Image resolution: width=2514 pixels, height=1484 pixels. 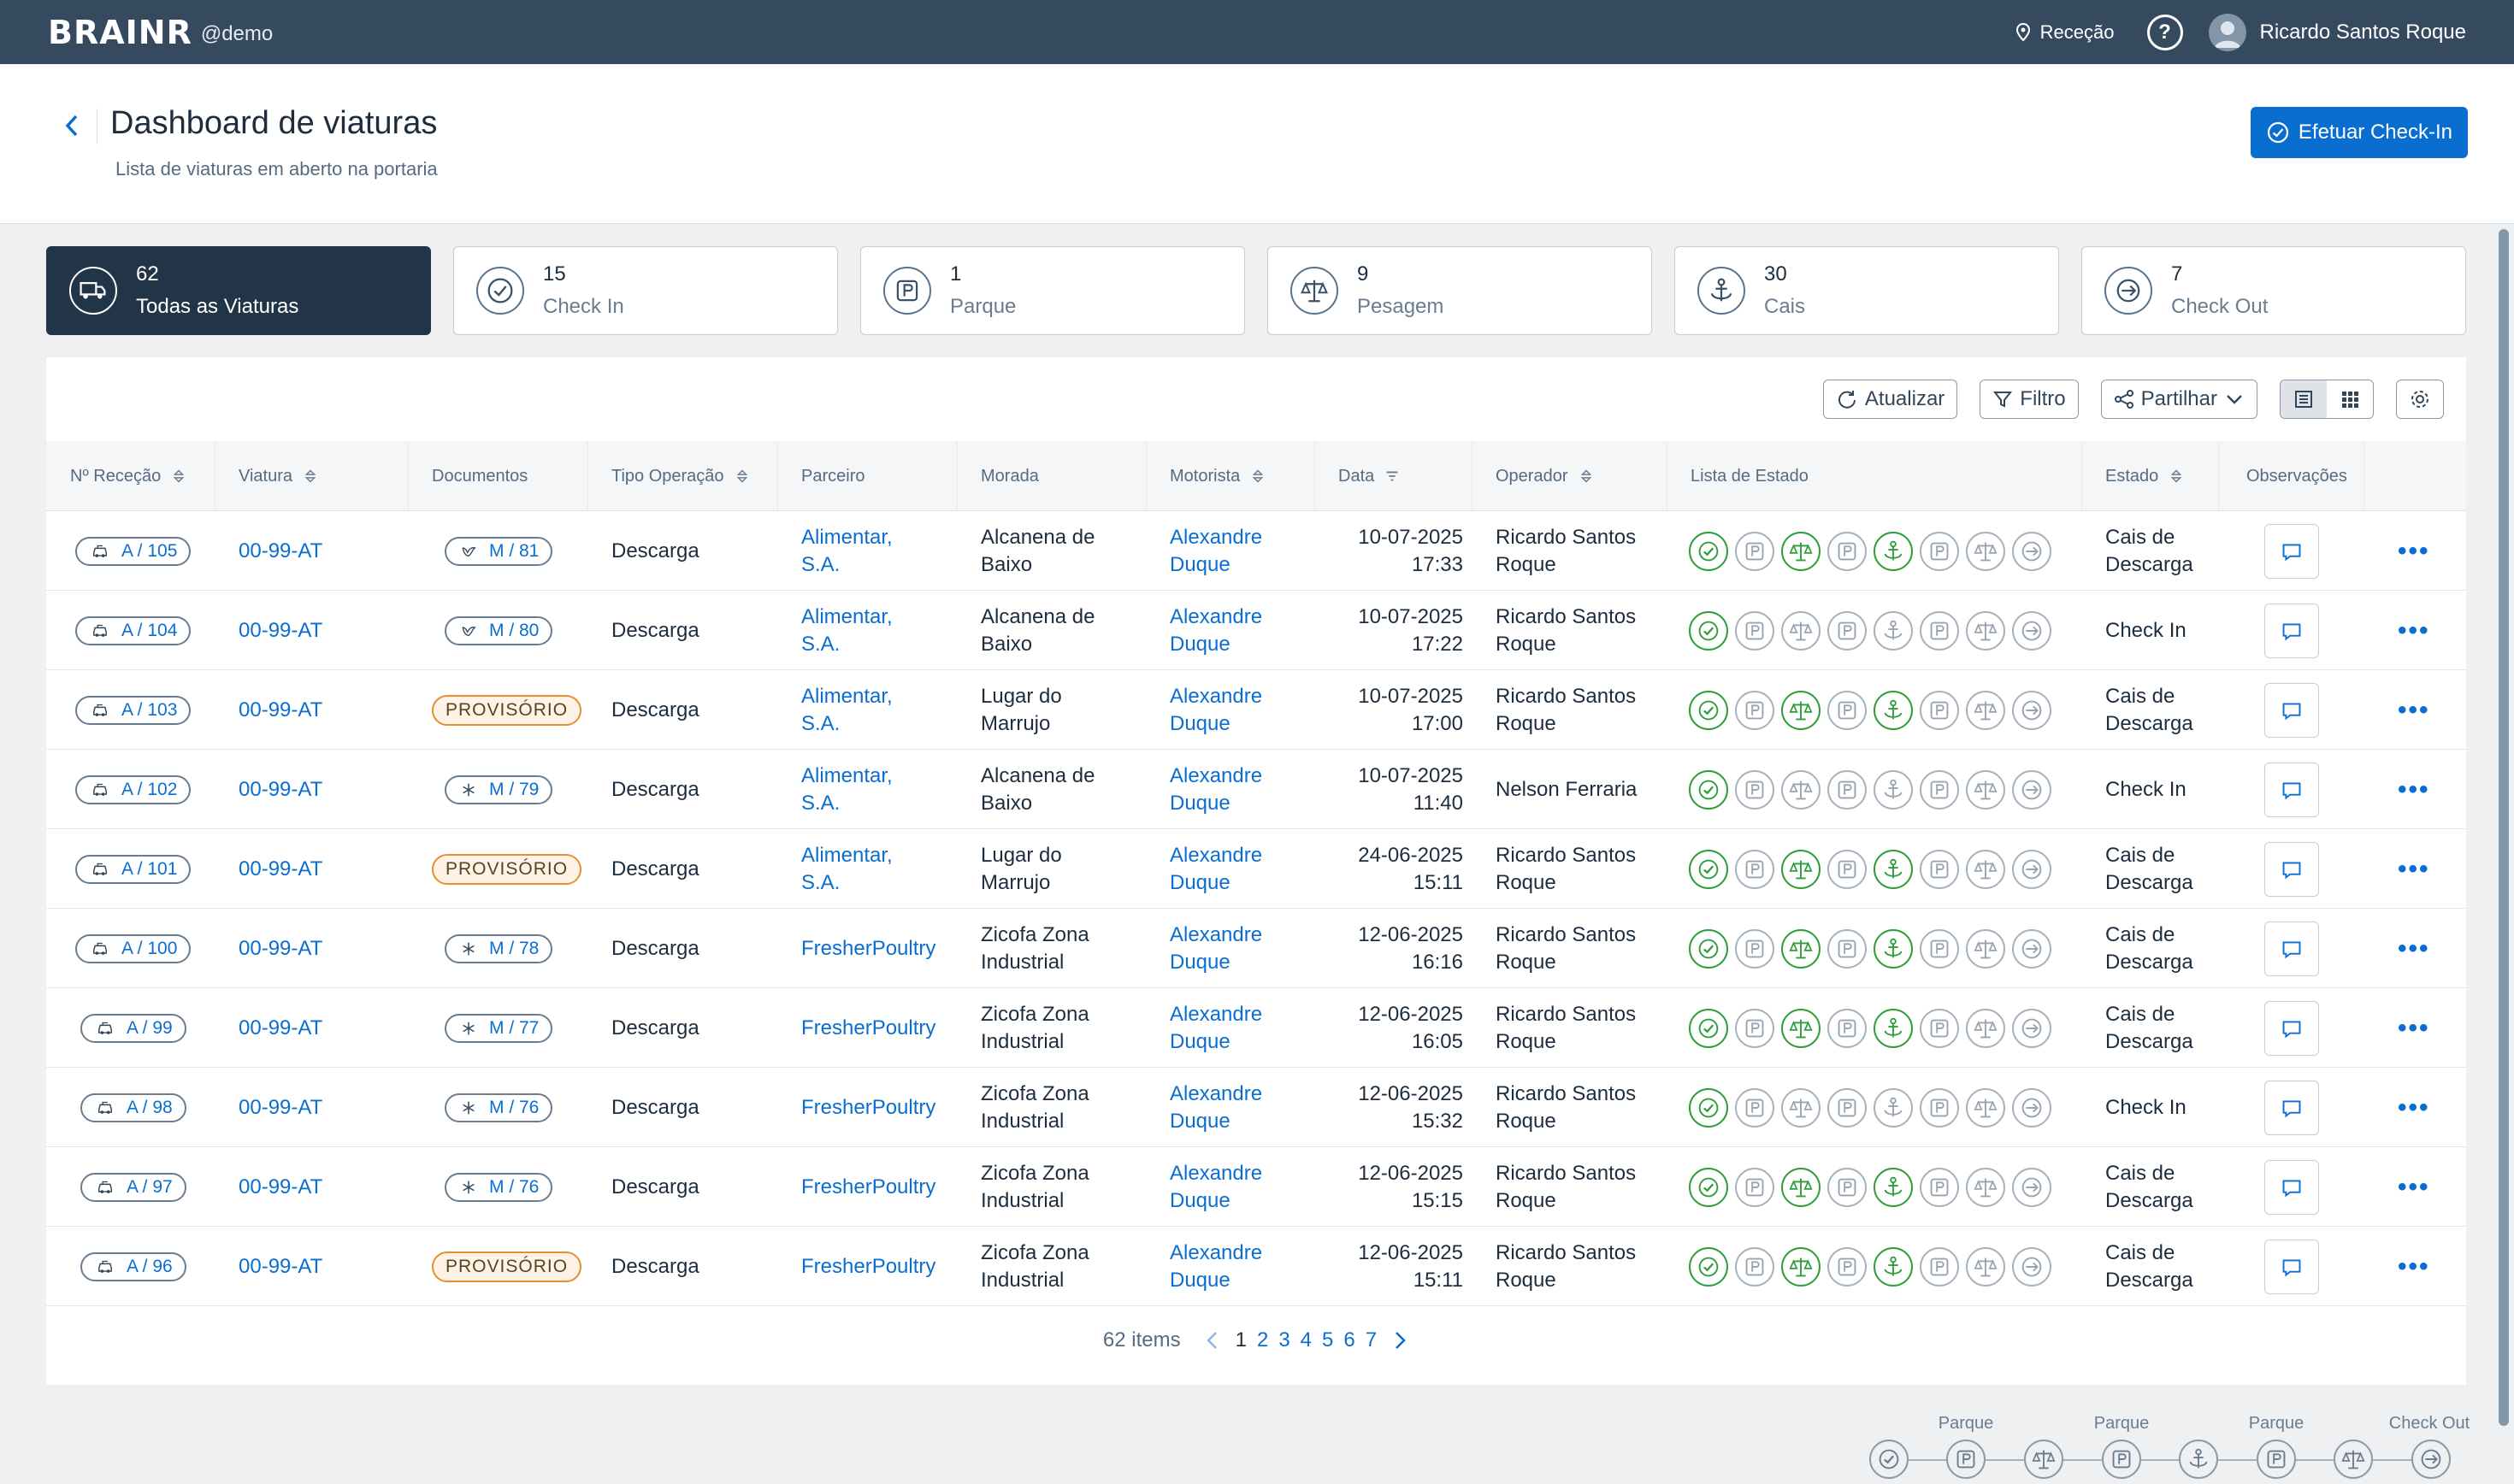 I want to click on location-selector: Receção, so click(x=2065, y=32).